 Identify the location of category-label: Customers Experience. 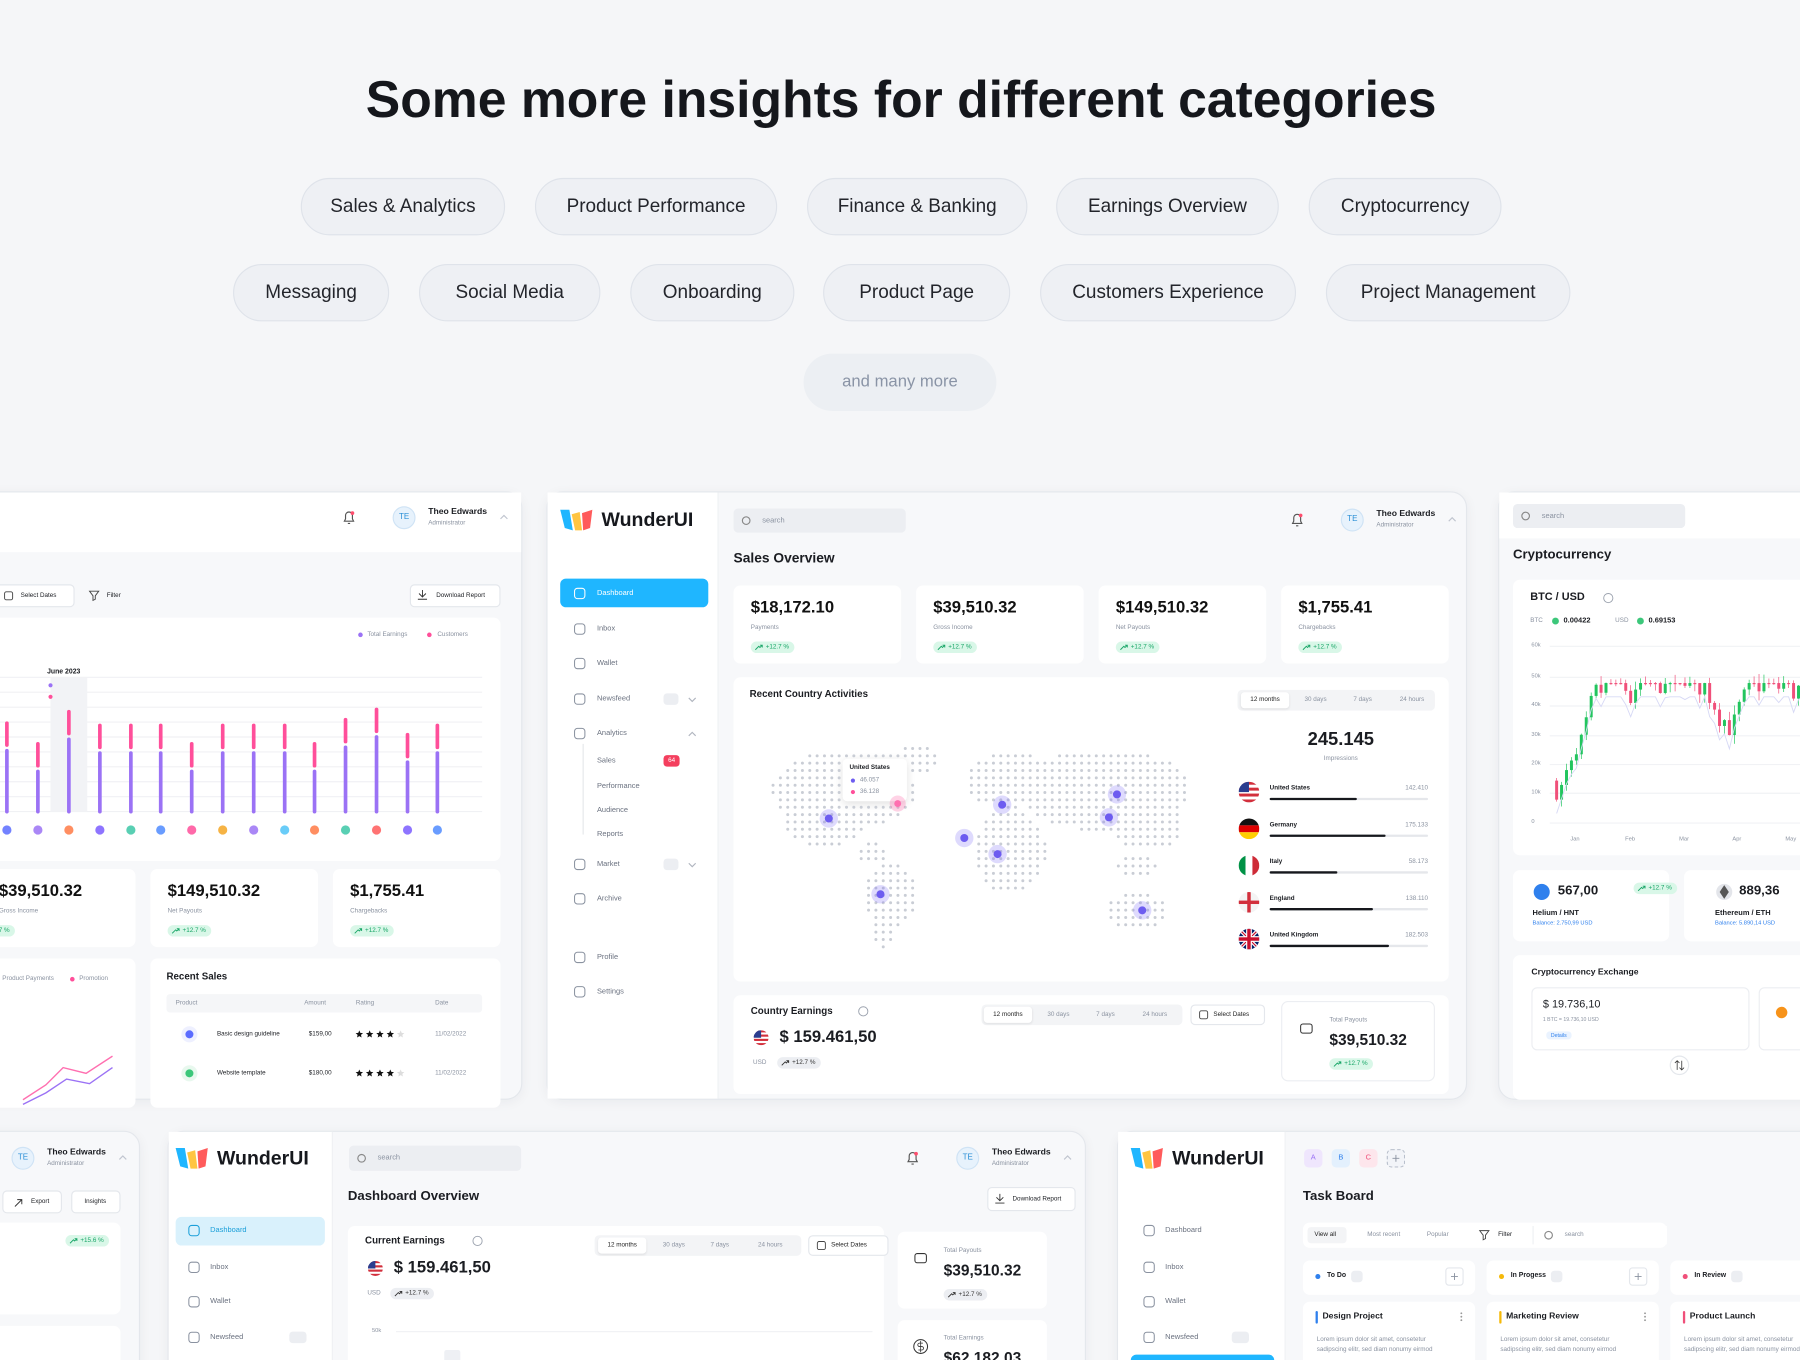
(1168, 292).